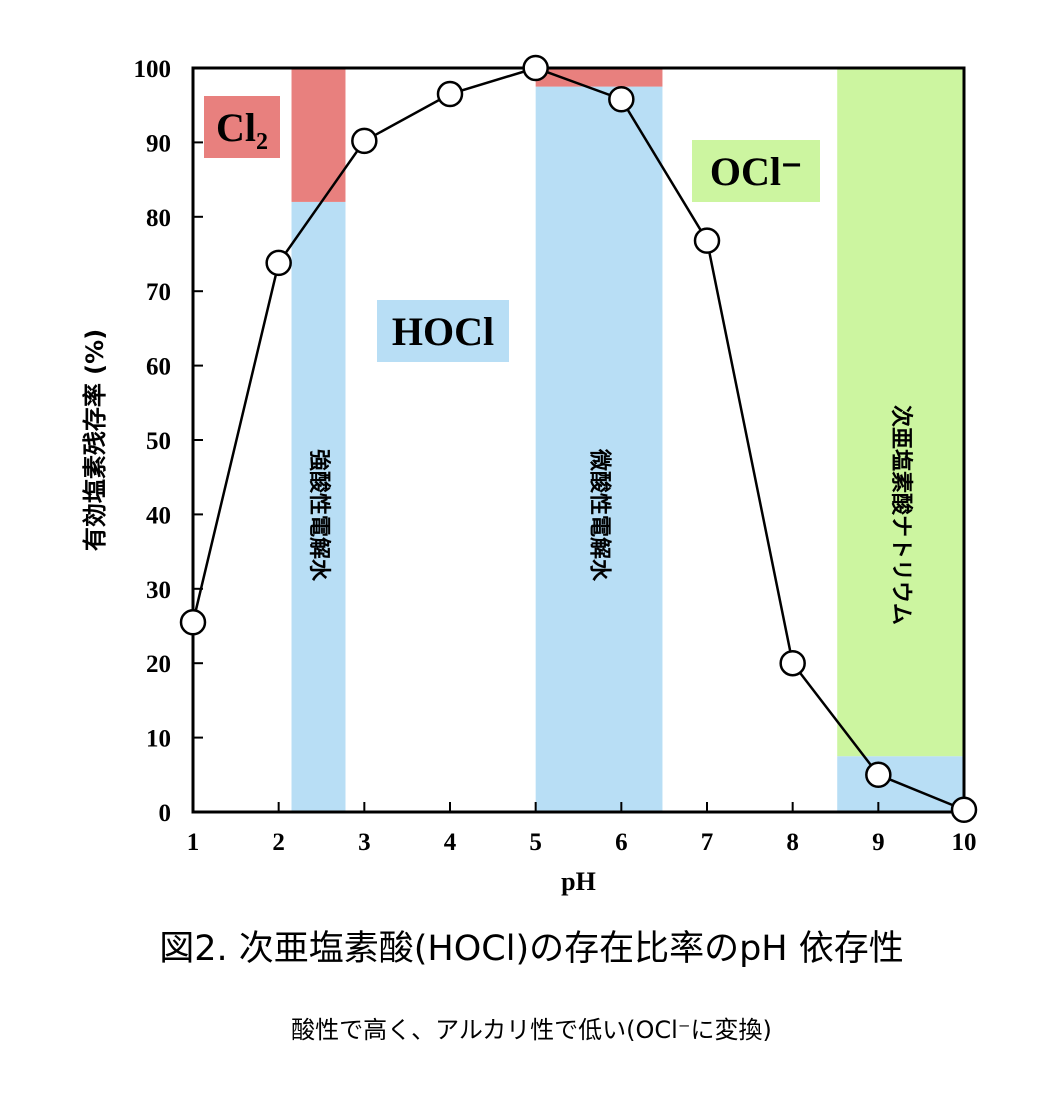  Describe the element at coordinates (792, 842) in the screenshot. I see `x-tick-label: 8` at that location.